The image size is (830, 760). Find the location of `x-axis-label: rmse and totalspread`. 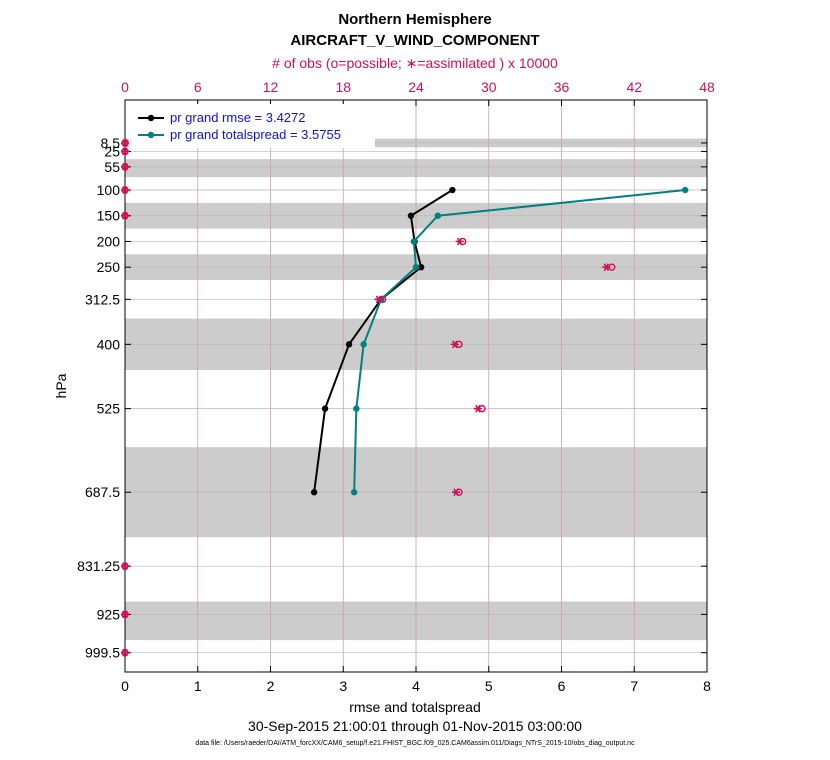

x-axis-label: rmse and totalspread is located at coordinates (415, 707).